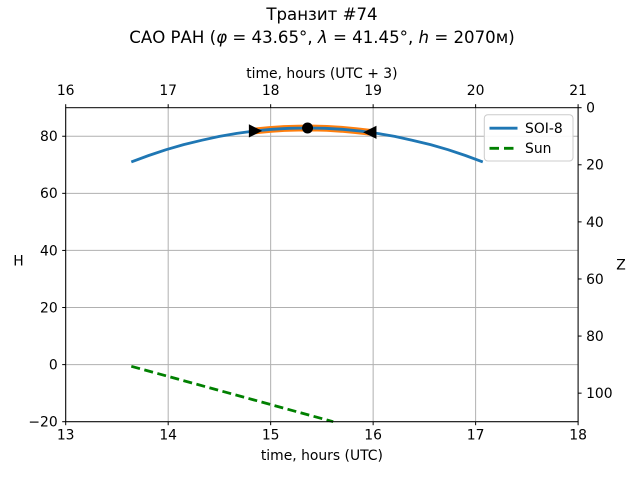 The height and width of the screenshot is (480, 640). Describe the element at coordinates (590, 109) in the screenshot. I see `y-right-tick-label: 0` at that location.